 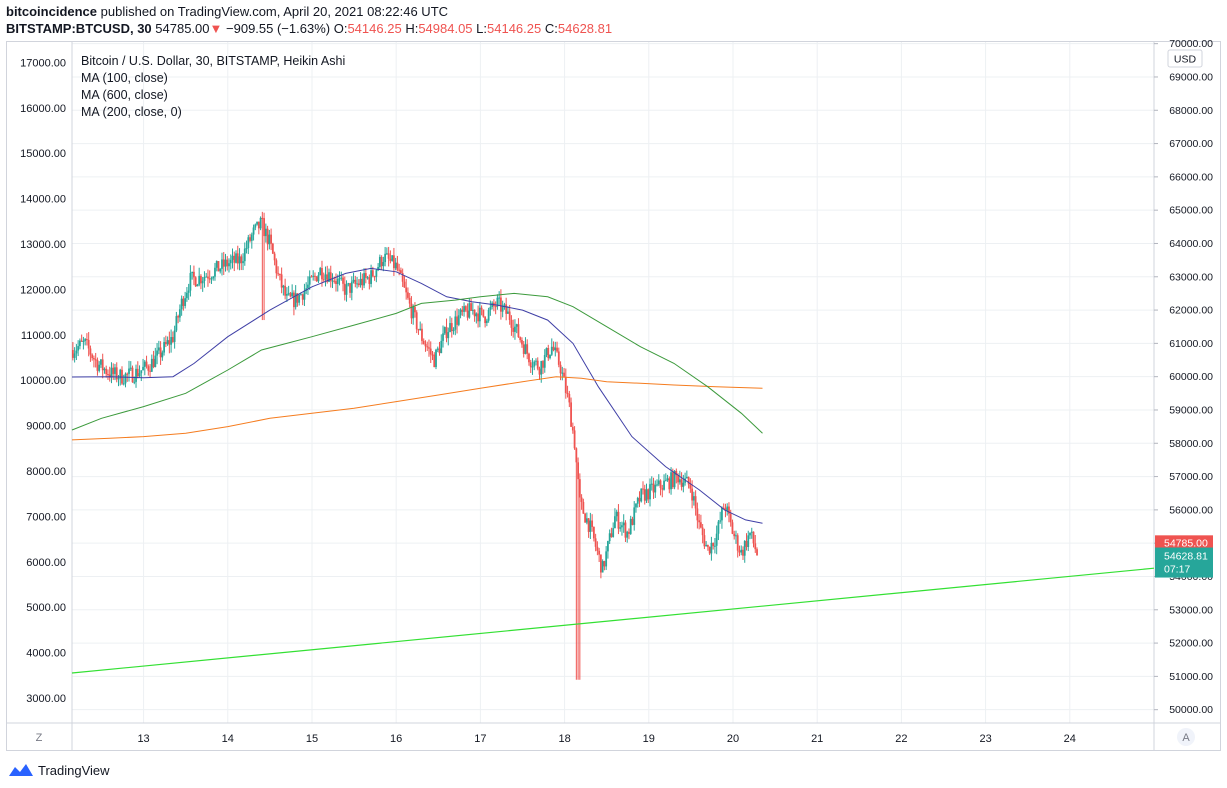 I want to click on time-tick-label: 21, so click(x=817, y=739).